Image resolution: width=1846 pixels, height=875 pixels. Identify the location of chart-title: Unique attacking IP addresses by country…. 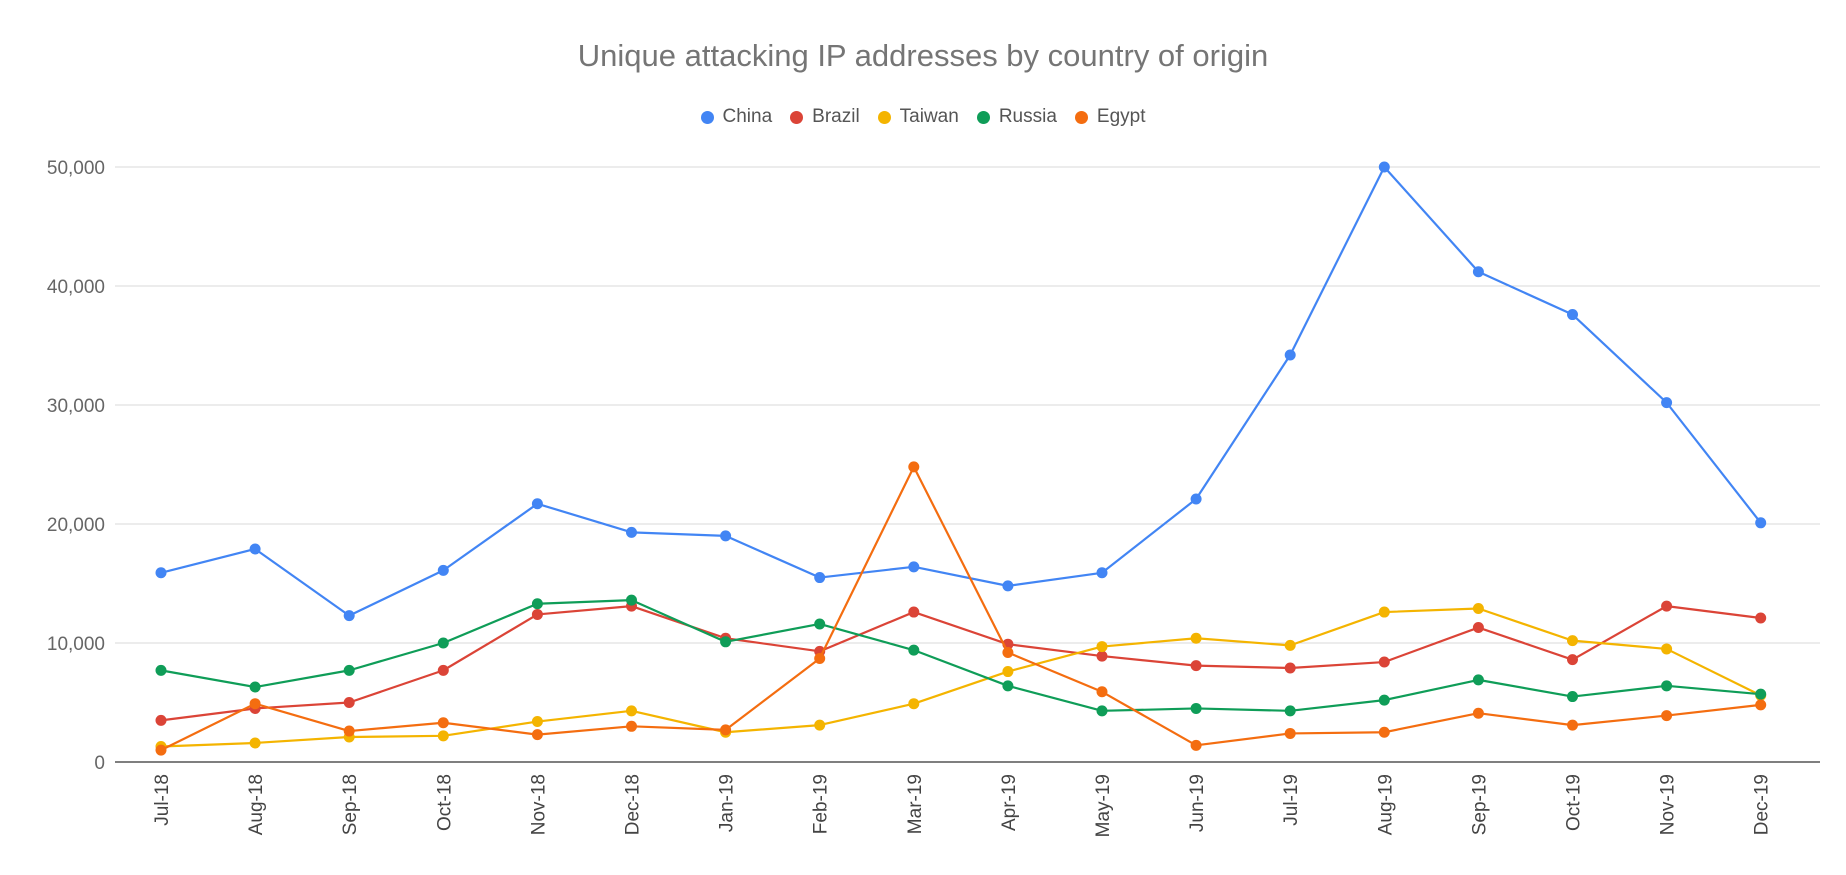
(923, 55).